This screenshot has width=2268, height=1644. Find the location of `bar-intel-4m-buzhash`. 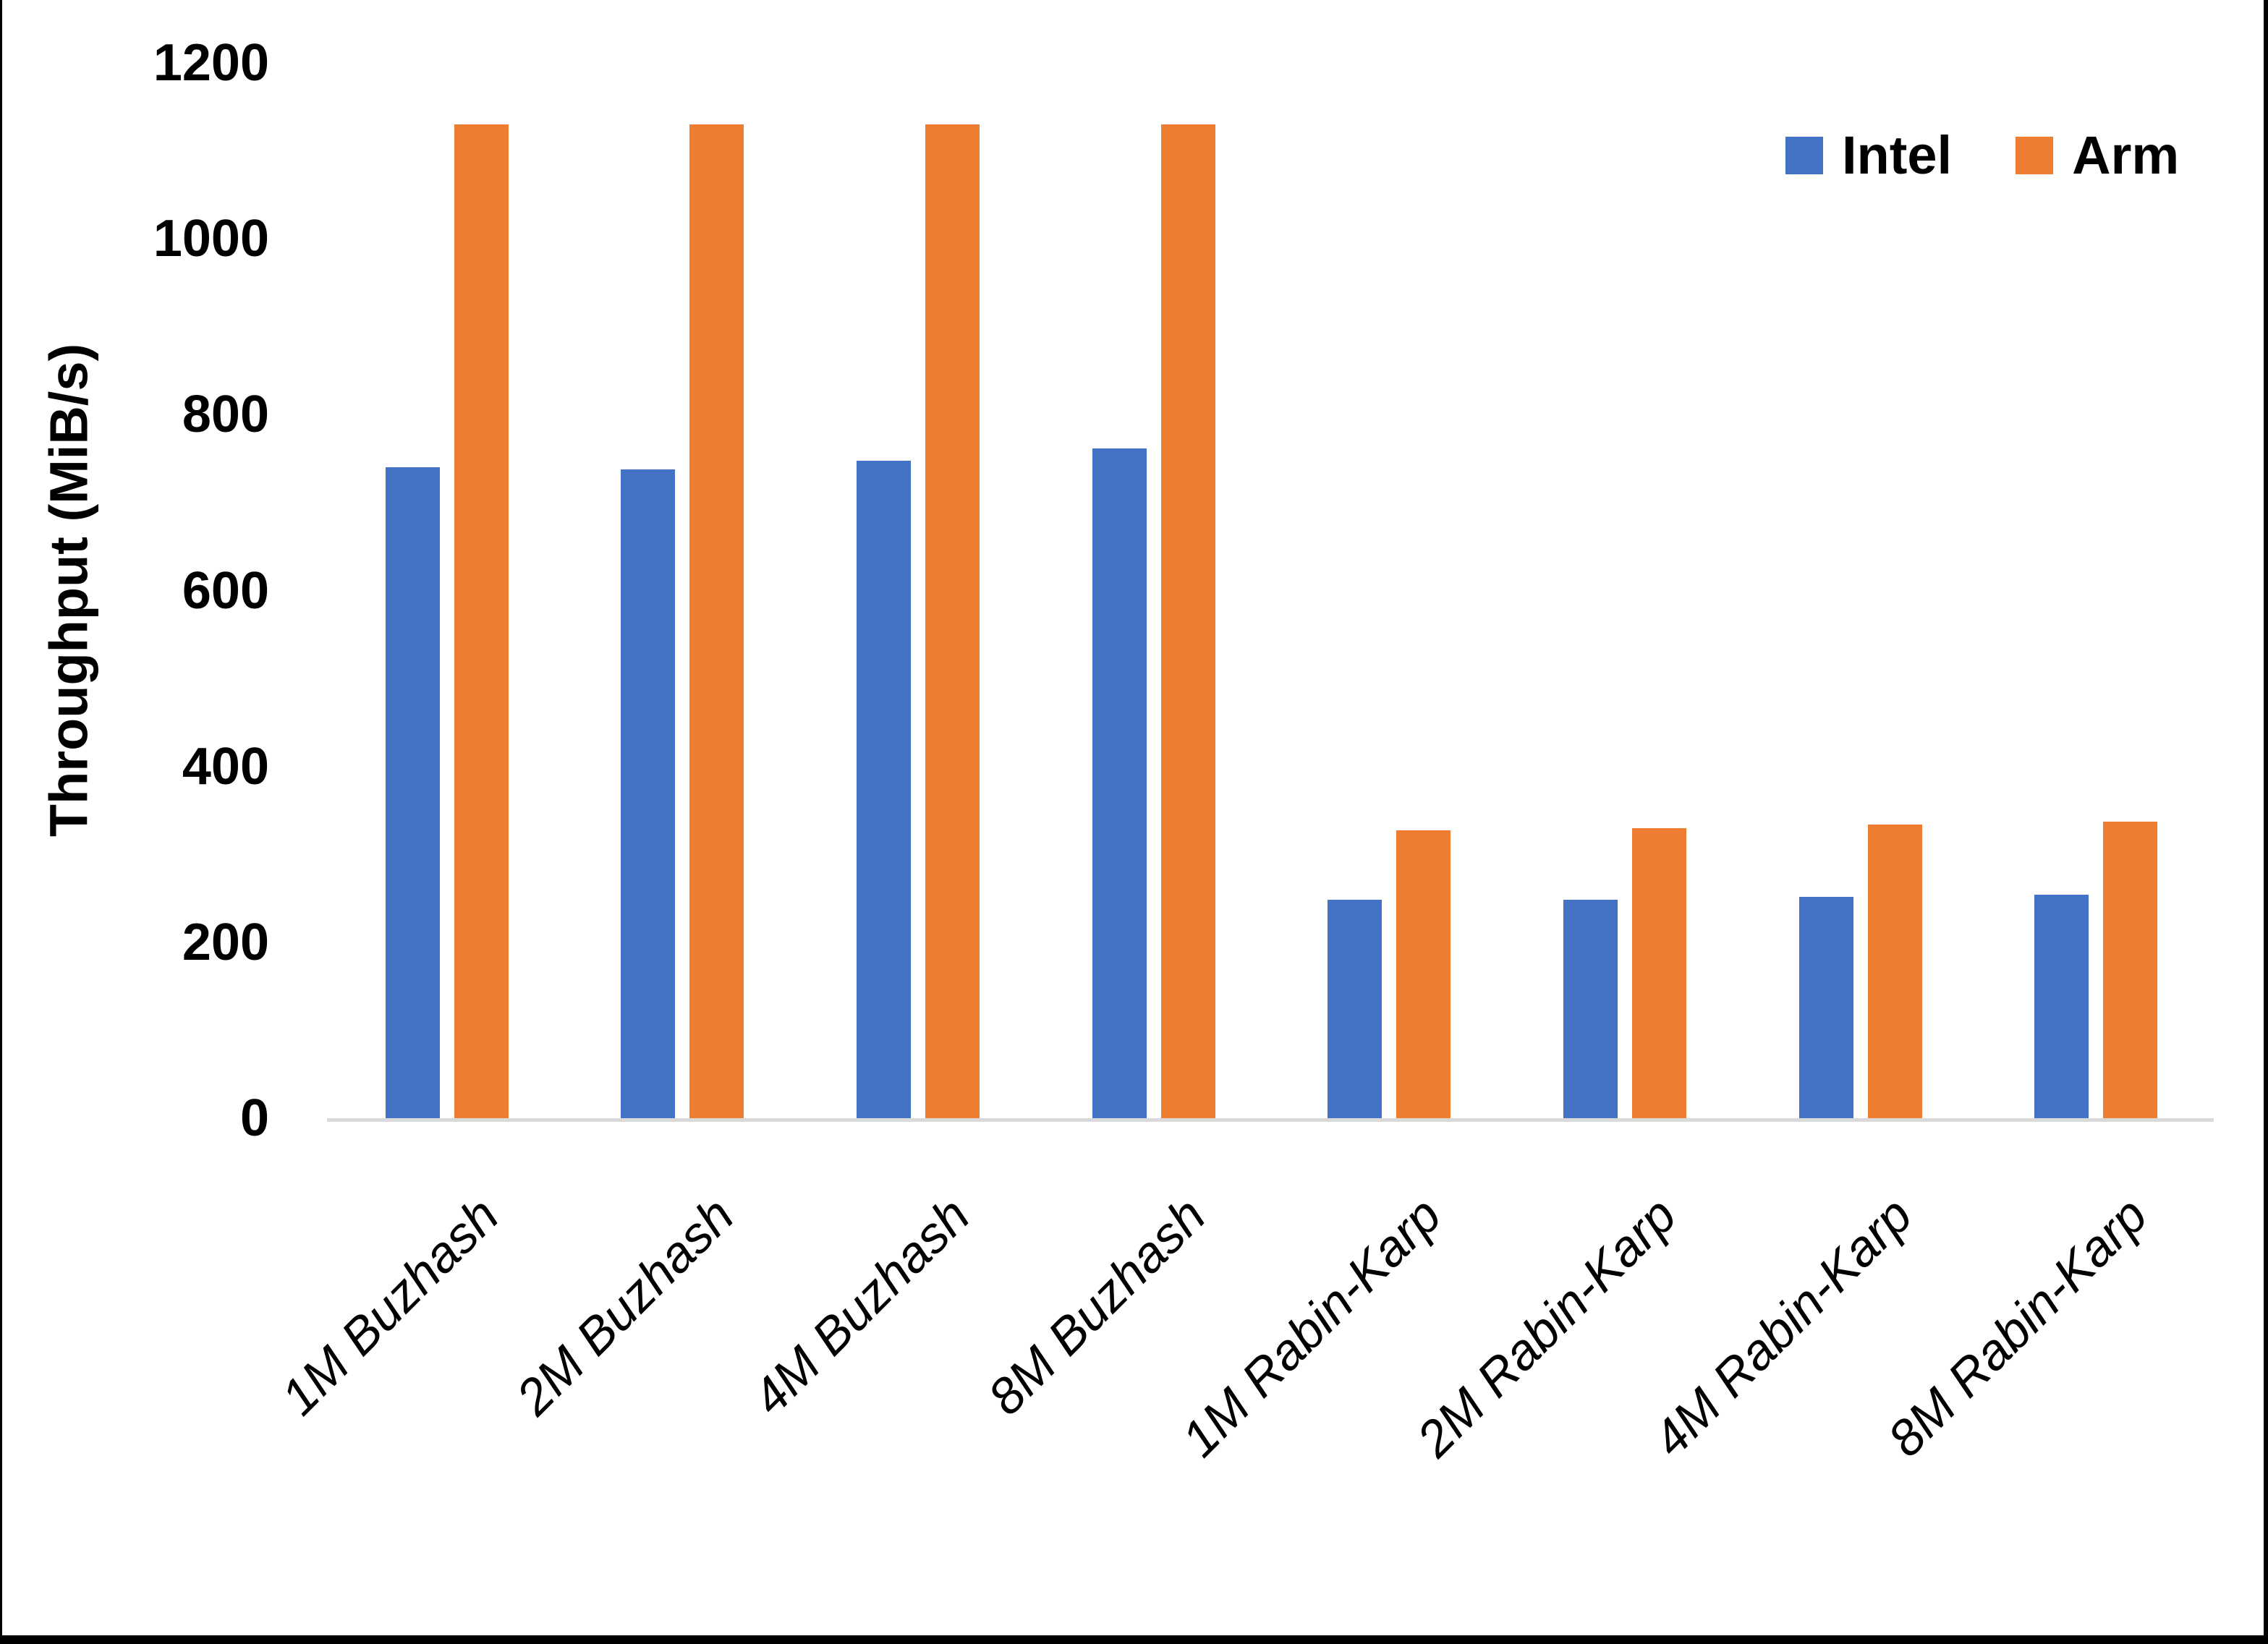

bar-intel-4m-buzhash is located at coordinates (884, 789).